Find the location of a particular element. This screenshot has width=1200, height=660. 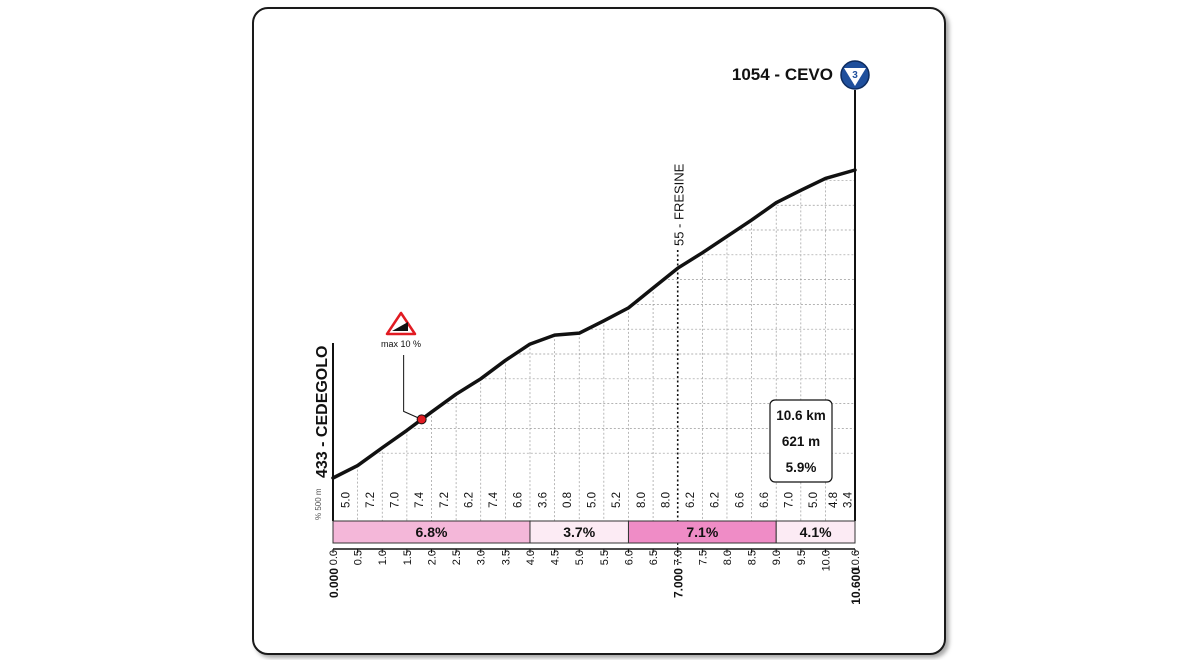

x-tick-label: 2.0 is located at coordinates (432, 557).